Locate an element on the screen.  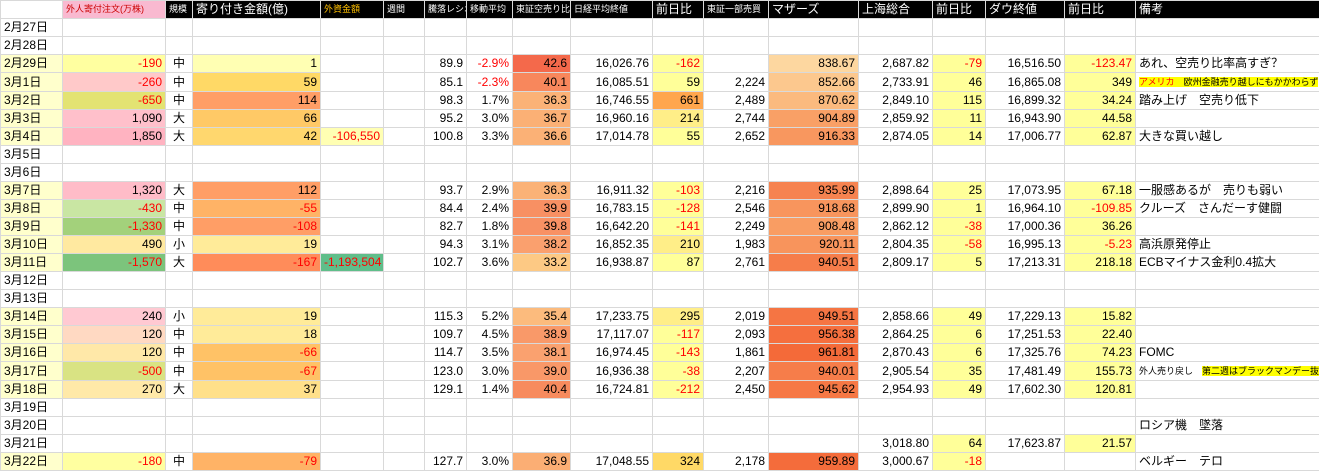
cell-size: 小 is located at coordinates (179, 244).